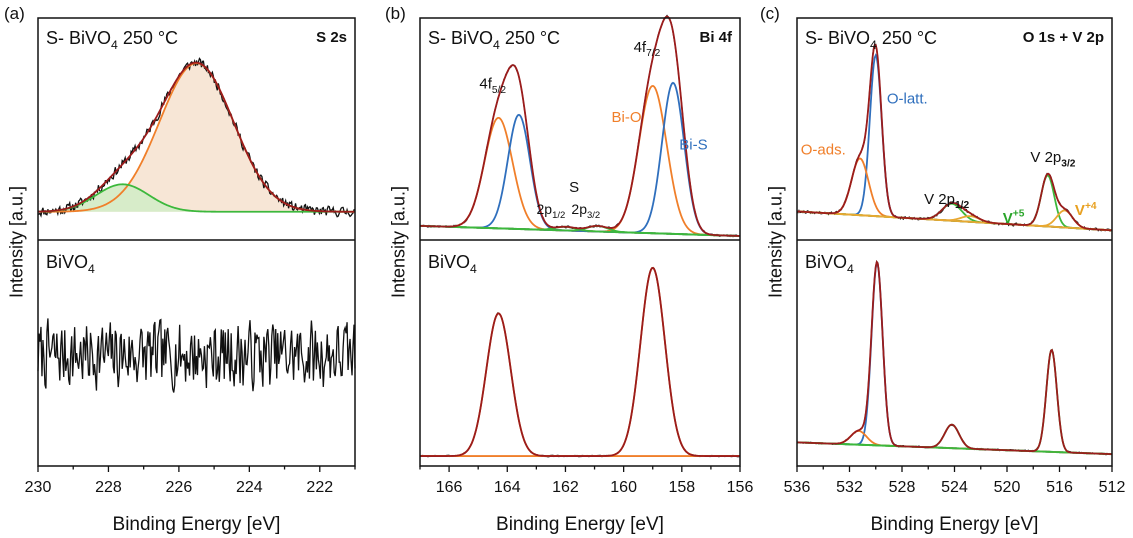 Image resolution: width=1133 pixels, height=538 pixels. I want to click on peak-annotation-4: S, so click(574, 187).